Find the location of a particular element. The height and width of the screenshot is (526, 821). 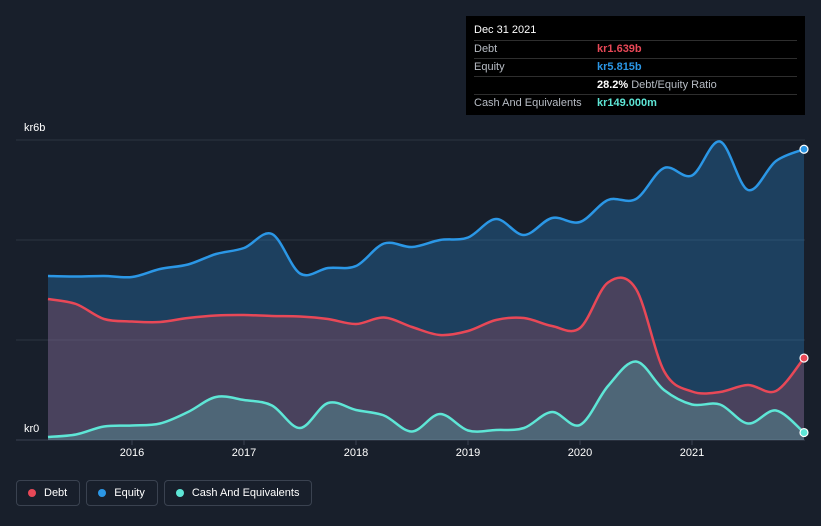

legend-item-debt: Debt is located at coordinates (48, 493).